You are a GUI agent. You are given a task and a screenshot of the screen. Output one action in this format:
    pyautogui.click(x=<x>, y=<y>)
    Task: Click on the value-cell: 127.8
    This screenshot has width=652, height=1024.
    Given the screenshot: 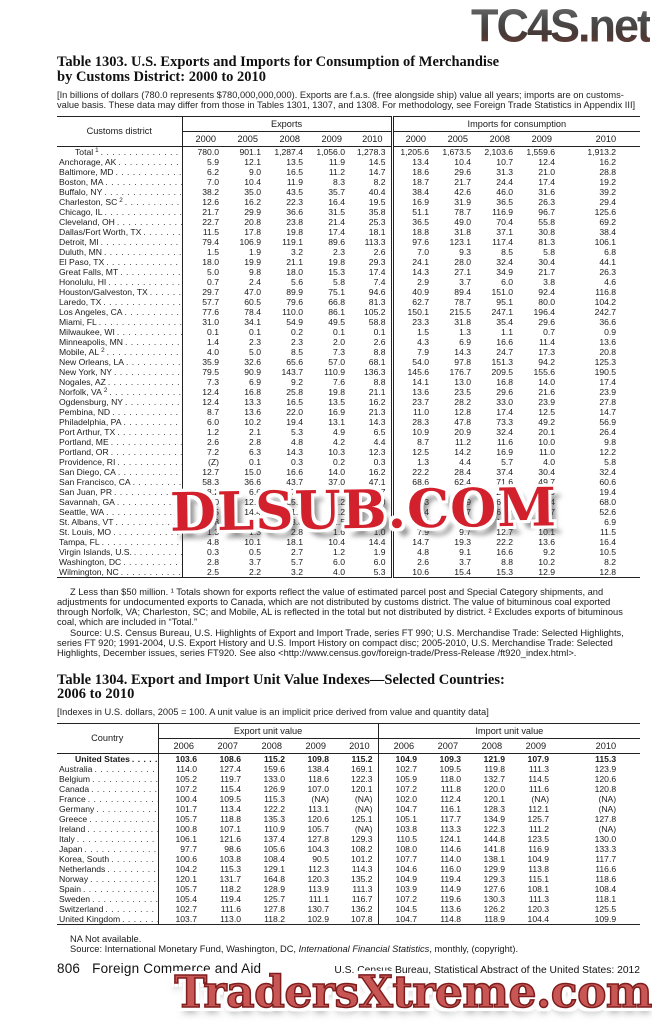 What is the action you would take?
    pyautogui.click(x=605, y=818)
    